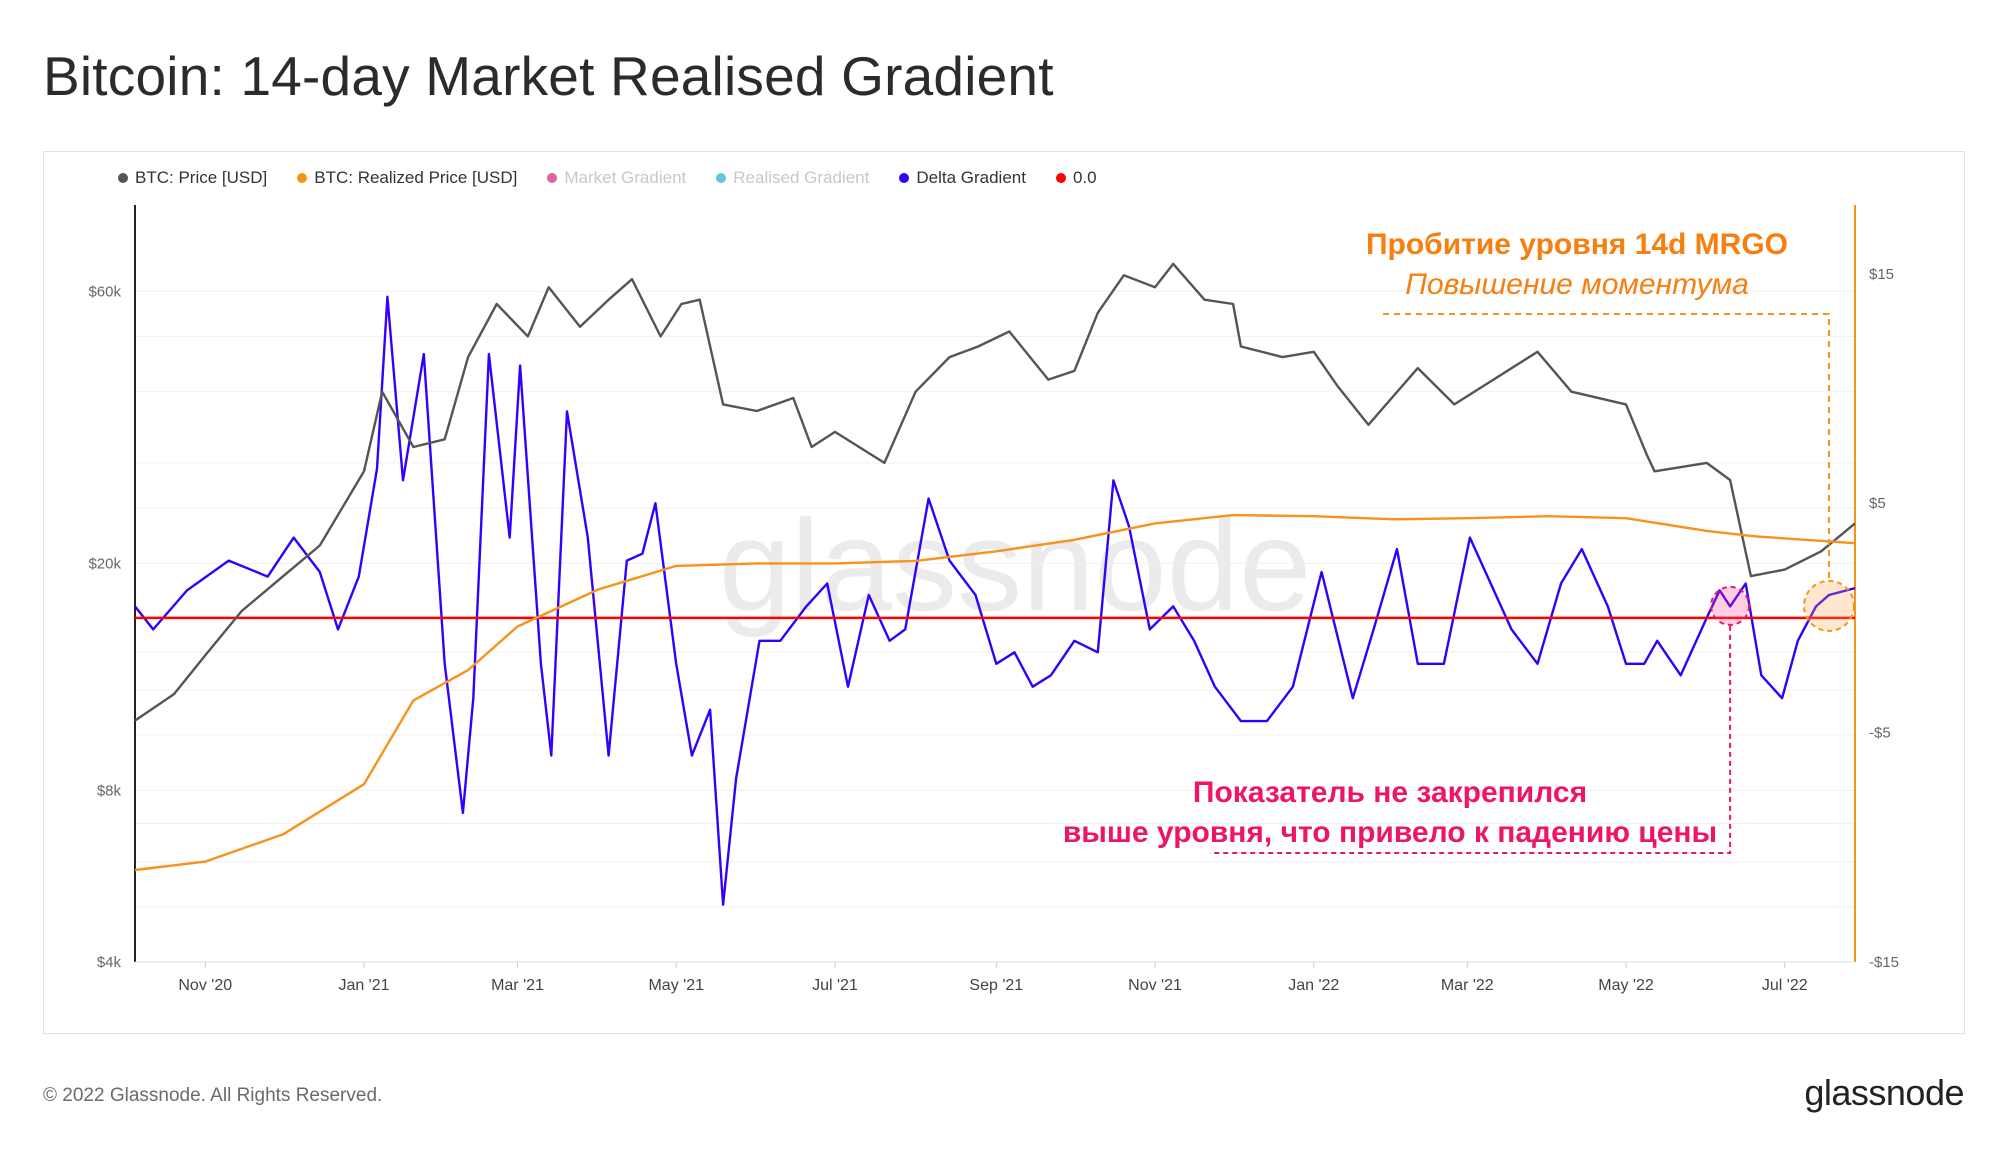  What do you see at coordinates (1606, 447) in the screenshot?
I see `leader-line-breakout` at bounding box center [1606, 447].